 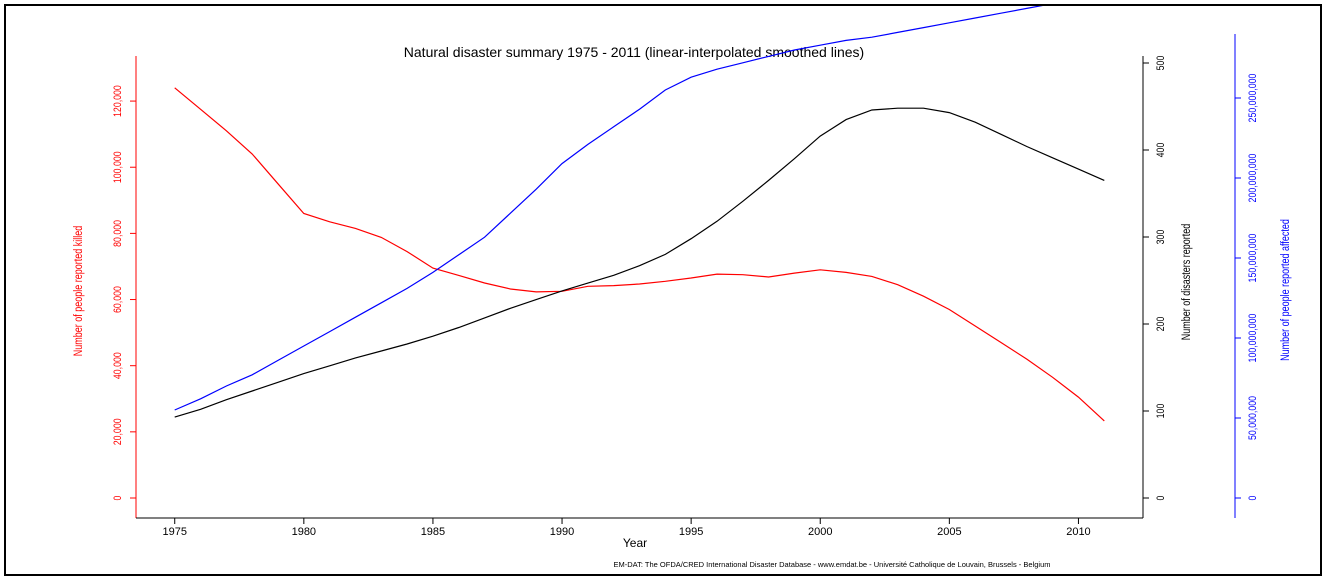 What do you see at coordinates (635, 543) in the screenshot?
I see `xlabel-year: Year` at bounding box center [635, 543].